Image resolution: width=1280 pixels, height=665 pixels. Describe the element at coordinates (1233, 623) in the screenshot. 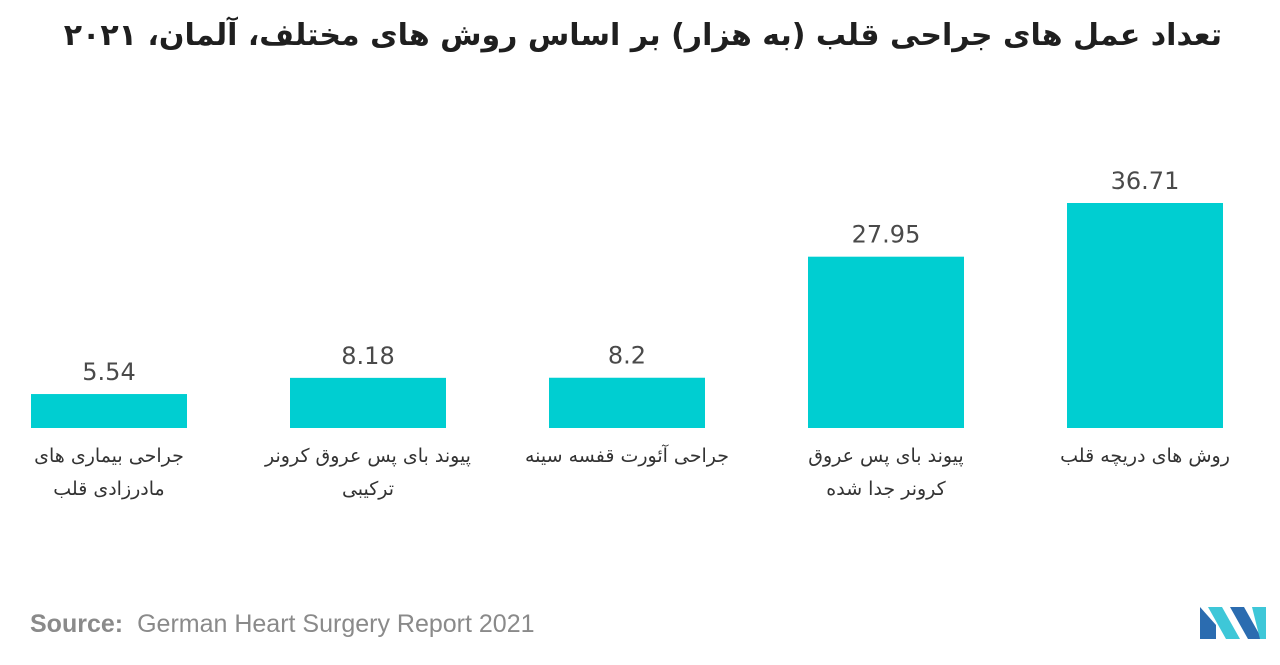

I see `mordor-logo-icon` at that location.